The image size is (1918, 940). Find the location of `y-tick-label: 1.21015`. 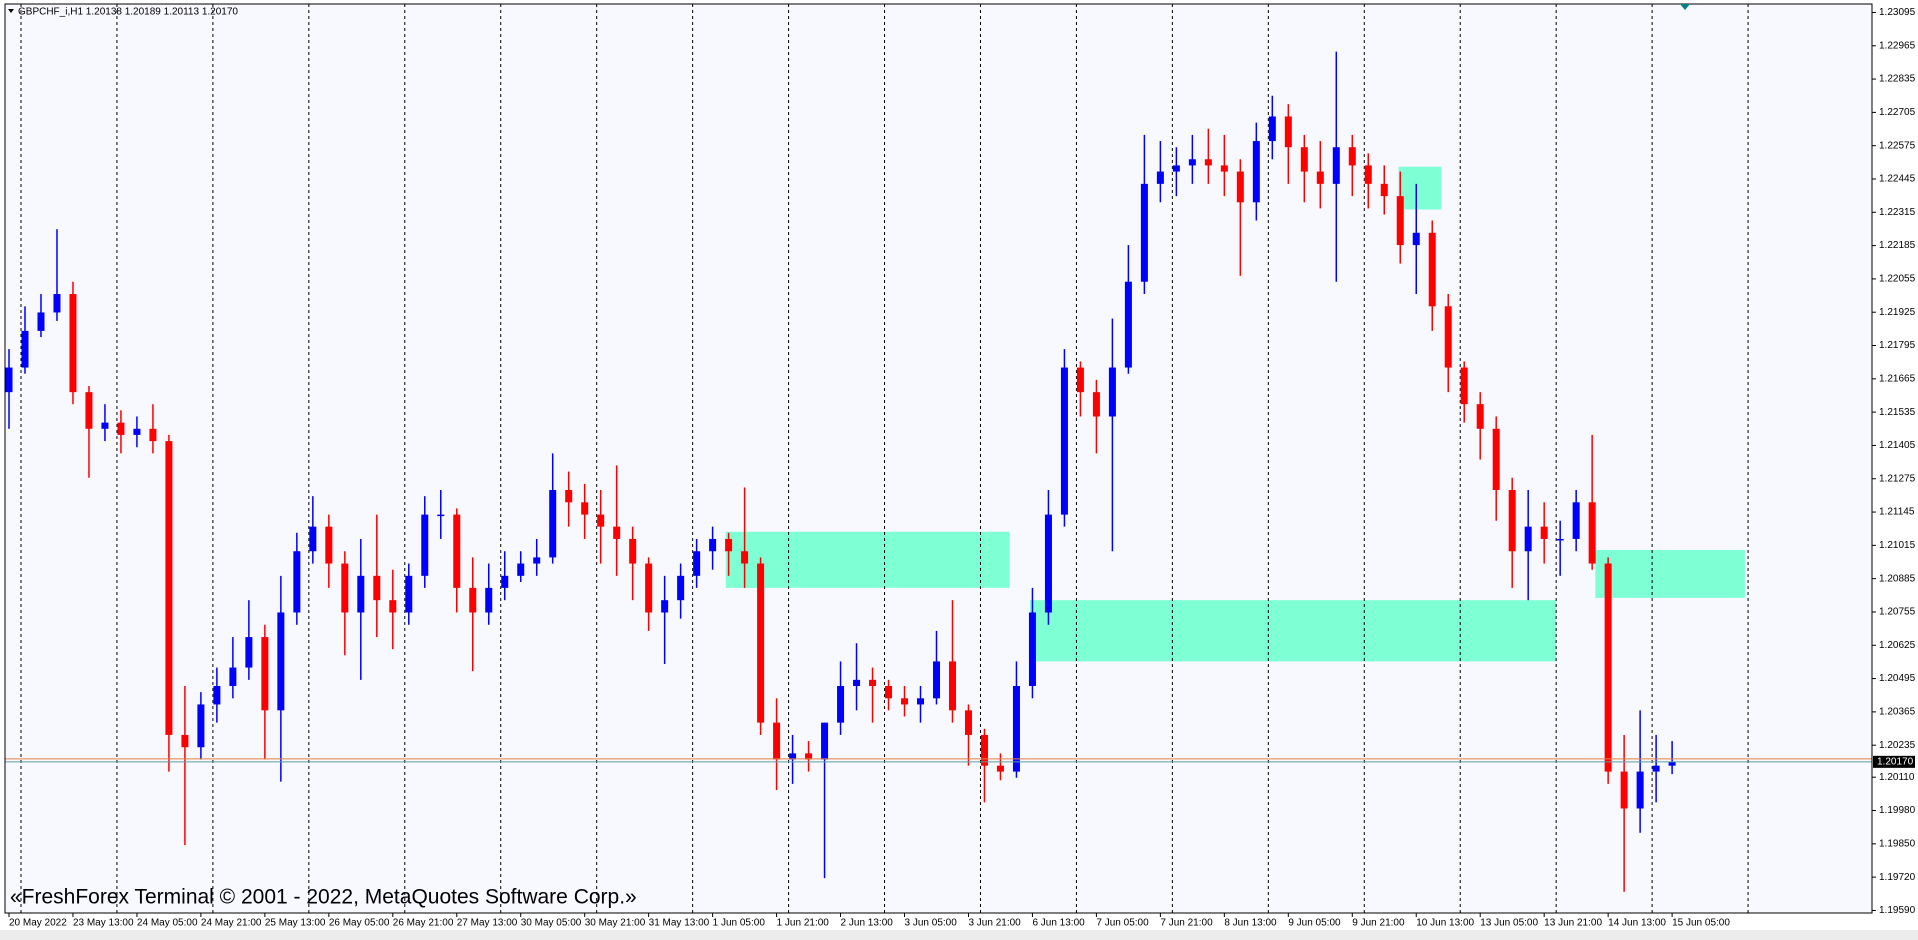

y-tick-label: 1.21015 is located at coordinates (1897, 545).